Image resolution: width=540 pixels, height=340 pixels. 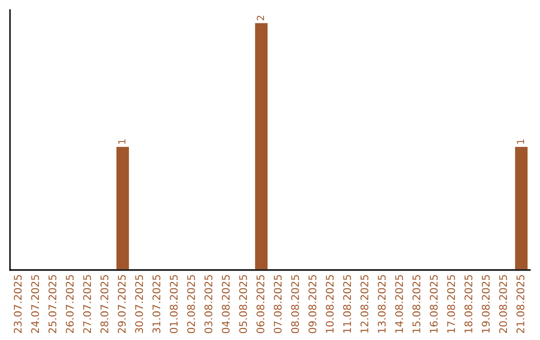 I want to click on x-tick-label: 01.08.2025, so click(x=174, y=304).